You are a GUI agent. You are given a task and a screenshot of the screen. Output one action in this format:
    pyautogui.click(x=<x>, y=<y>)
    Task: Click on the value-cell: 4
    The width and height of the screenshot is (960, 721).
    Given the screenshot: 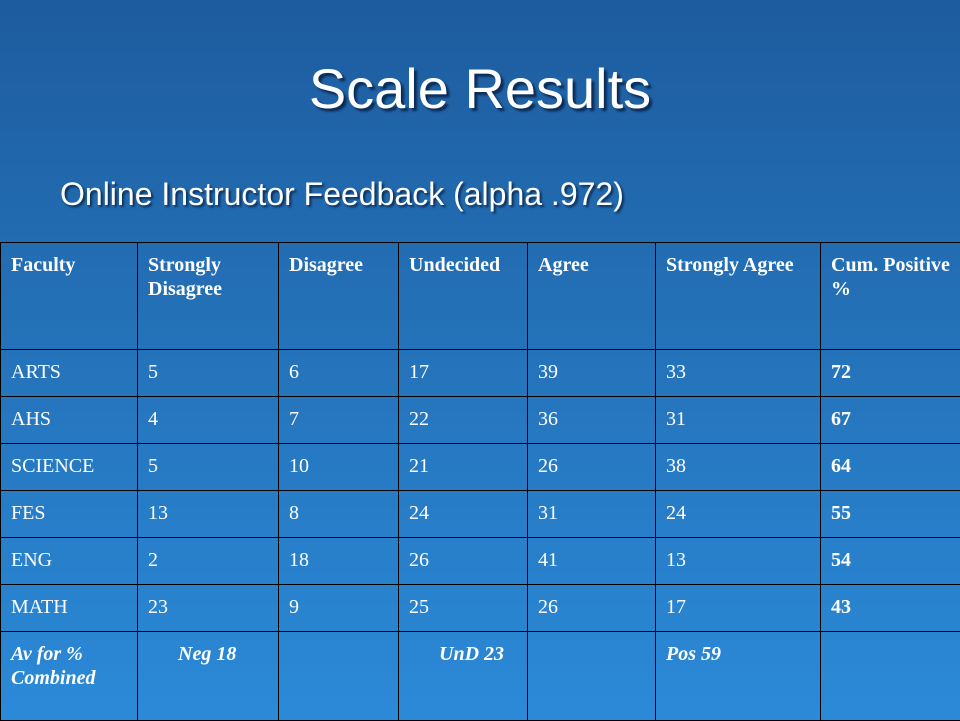 What is the action you would take?
    pyautogui.click(x=208, y=420)
    